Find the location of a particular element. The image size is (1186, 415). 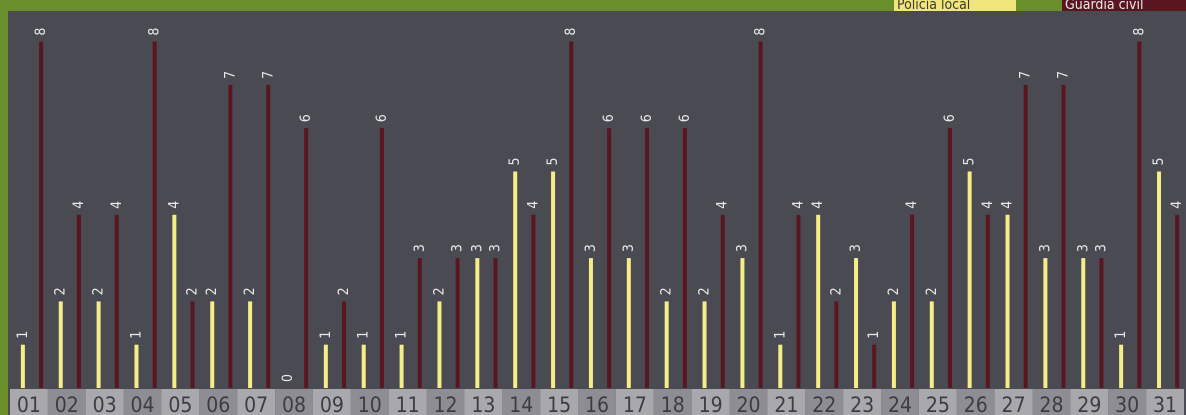

day-label-17: 17 is located at coordinates (635, 404).